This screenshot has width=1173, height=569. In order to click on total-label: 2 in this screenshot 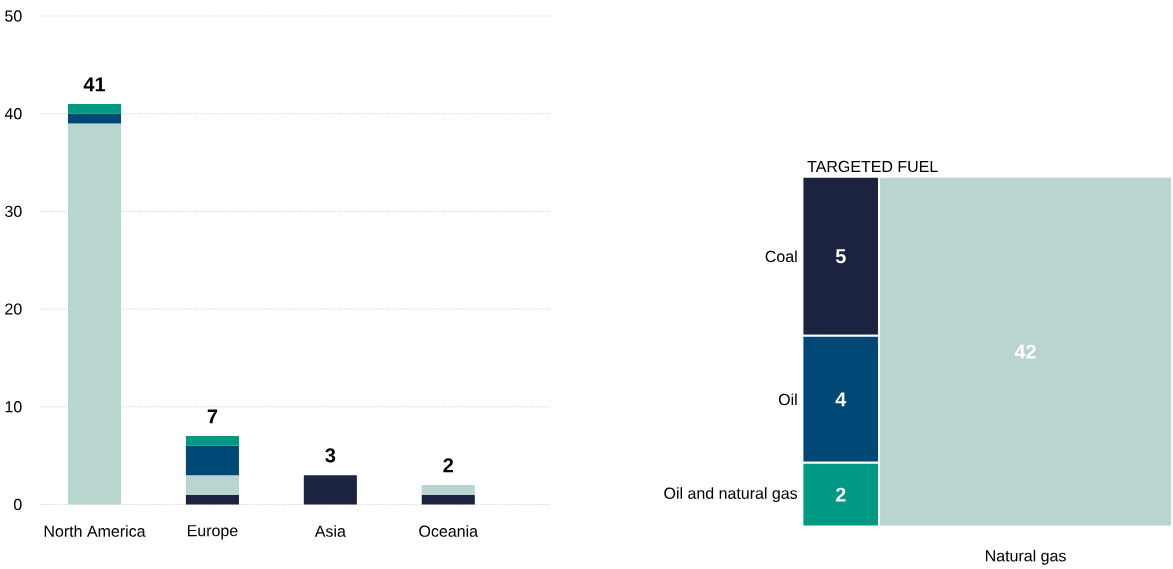, I will do `click(448, 465)`.